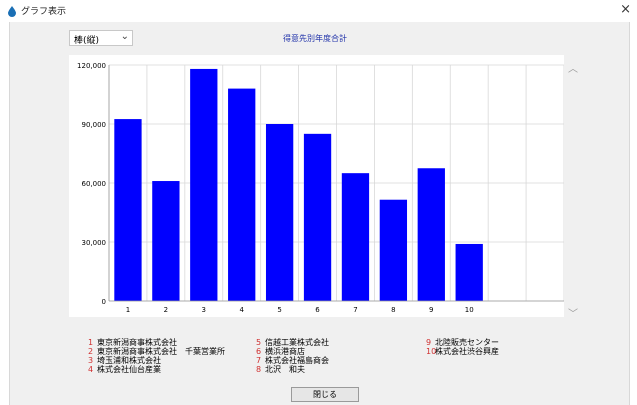 This screenshot has width=637, height=405. What do you see at coordinates (94, 243) in the screenshot?
I see `y-tick-label: 30,000` at bounding box center [94, 243].